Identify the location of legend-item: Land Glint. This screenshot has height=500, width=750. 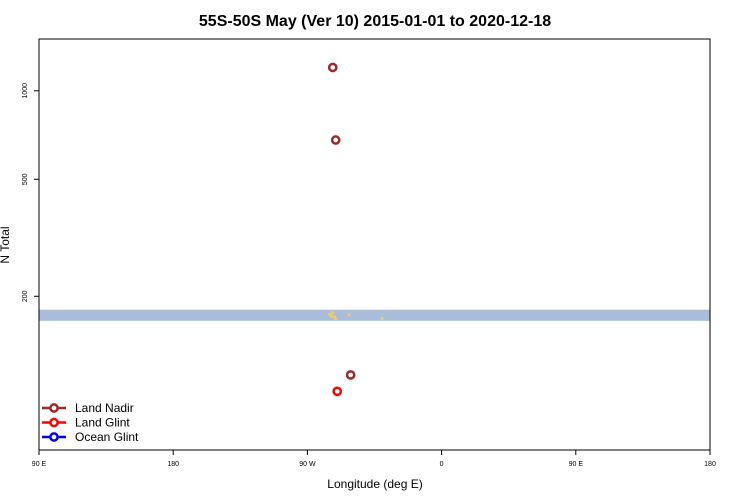
(86, 423).